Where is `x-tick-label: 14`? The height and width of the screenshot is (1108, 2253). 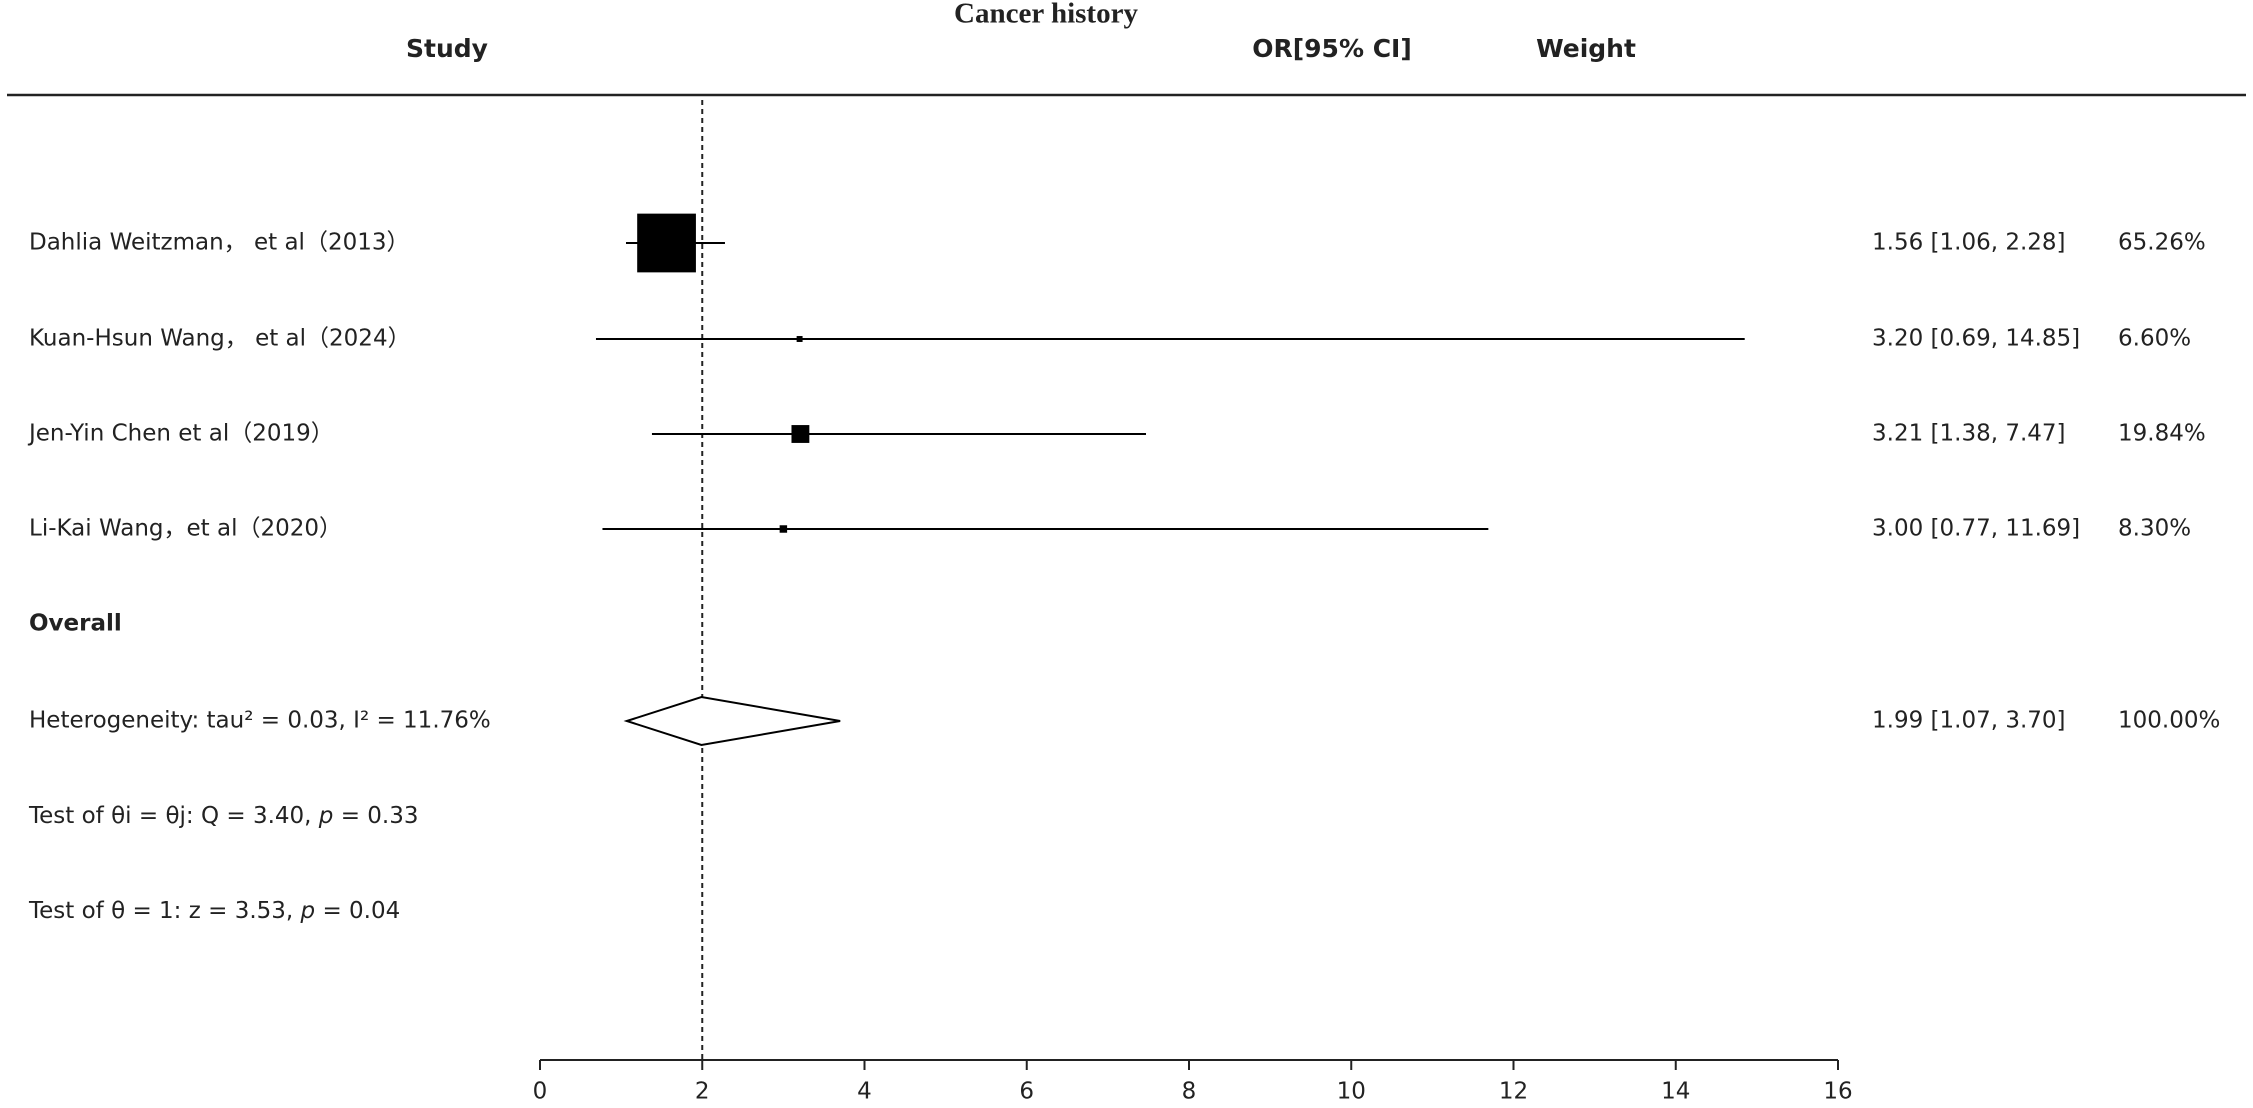 x-tick-label: 14 is located at coordinates (1675, 1092).